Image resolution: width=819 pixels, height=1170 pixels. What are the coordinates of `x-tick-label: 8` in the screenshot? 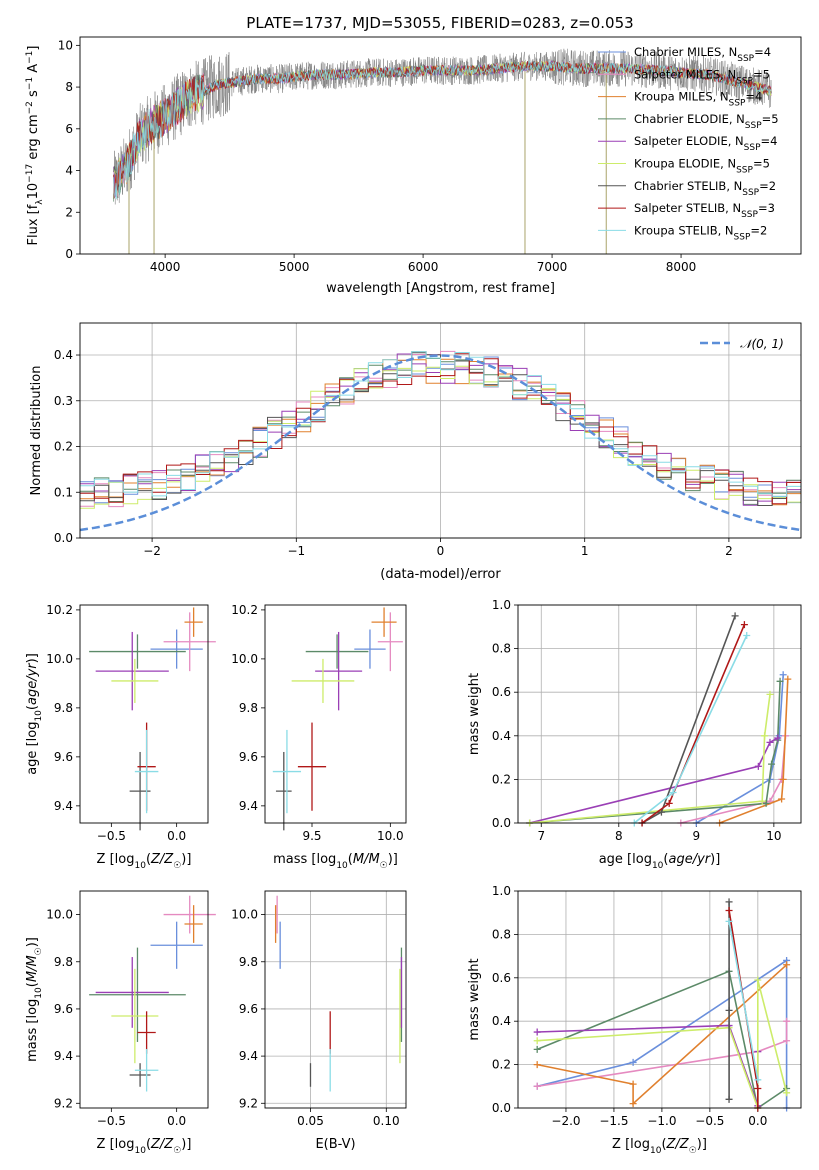 It's located at (619, 836).